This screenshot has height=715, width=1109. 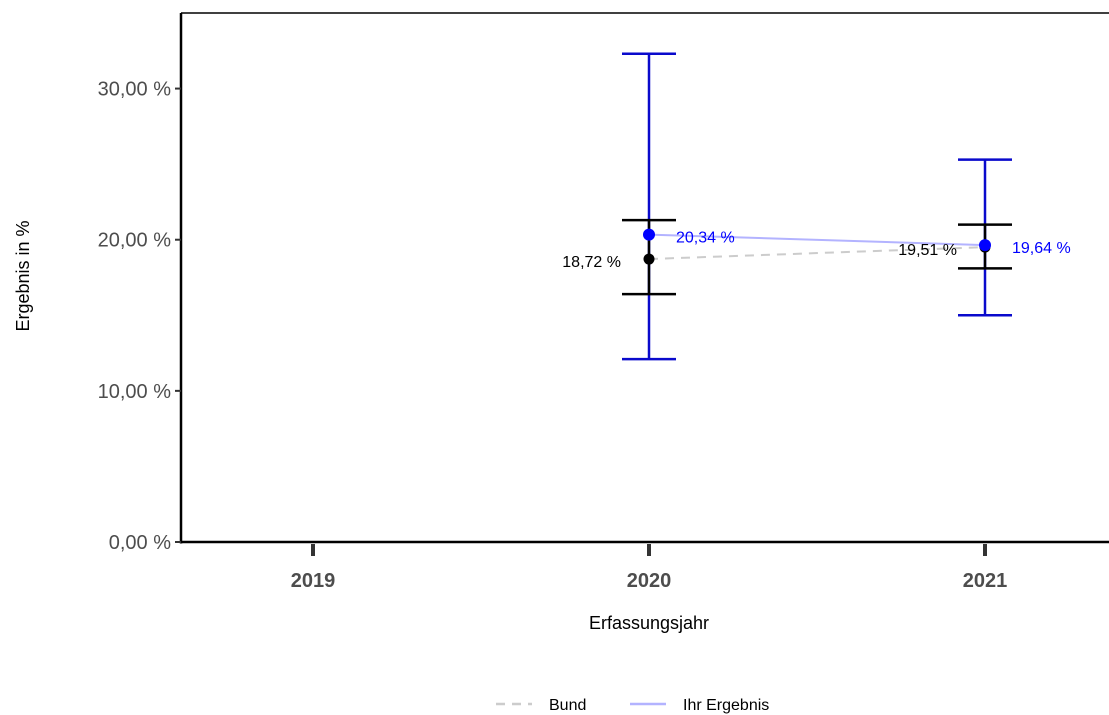 I want to click on bund-data-label: 18,72 %, so click(x=591, y=262).